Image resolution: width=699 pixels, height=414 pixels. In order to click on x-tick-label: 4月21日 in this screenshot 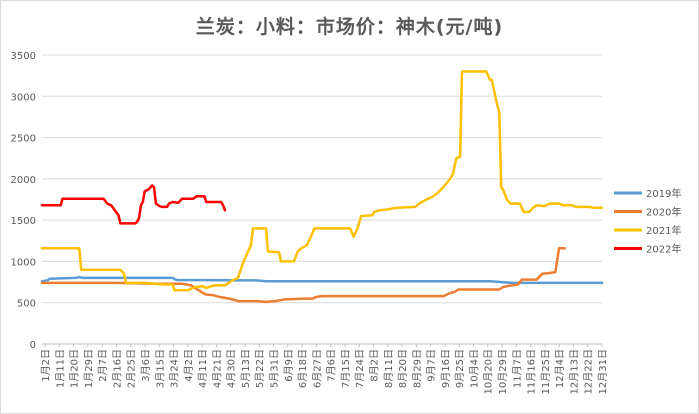, I will do `click(217, 368)`.